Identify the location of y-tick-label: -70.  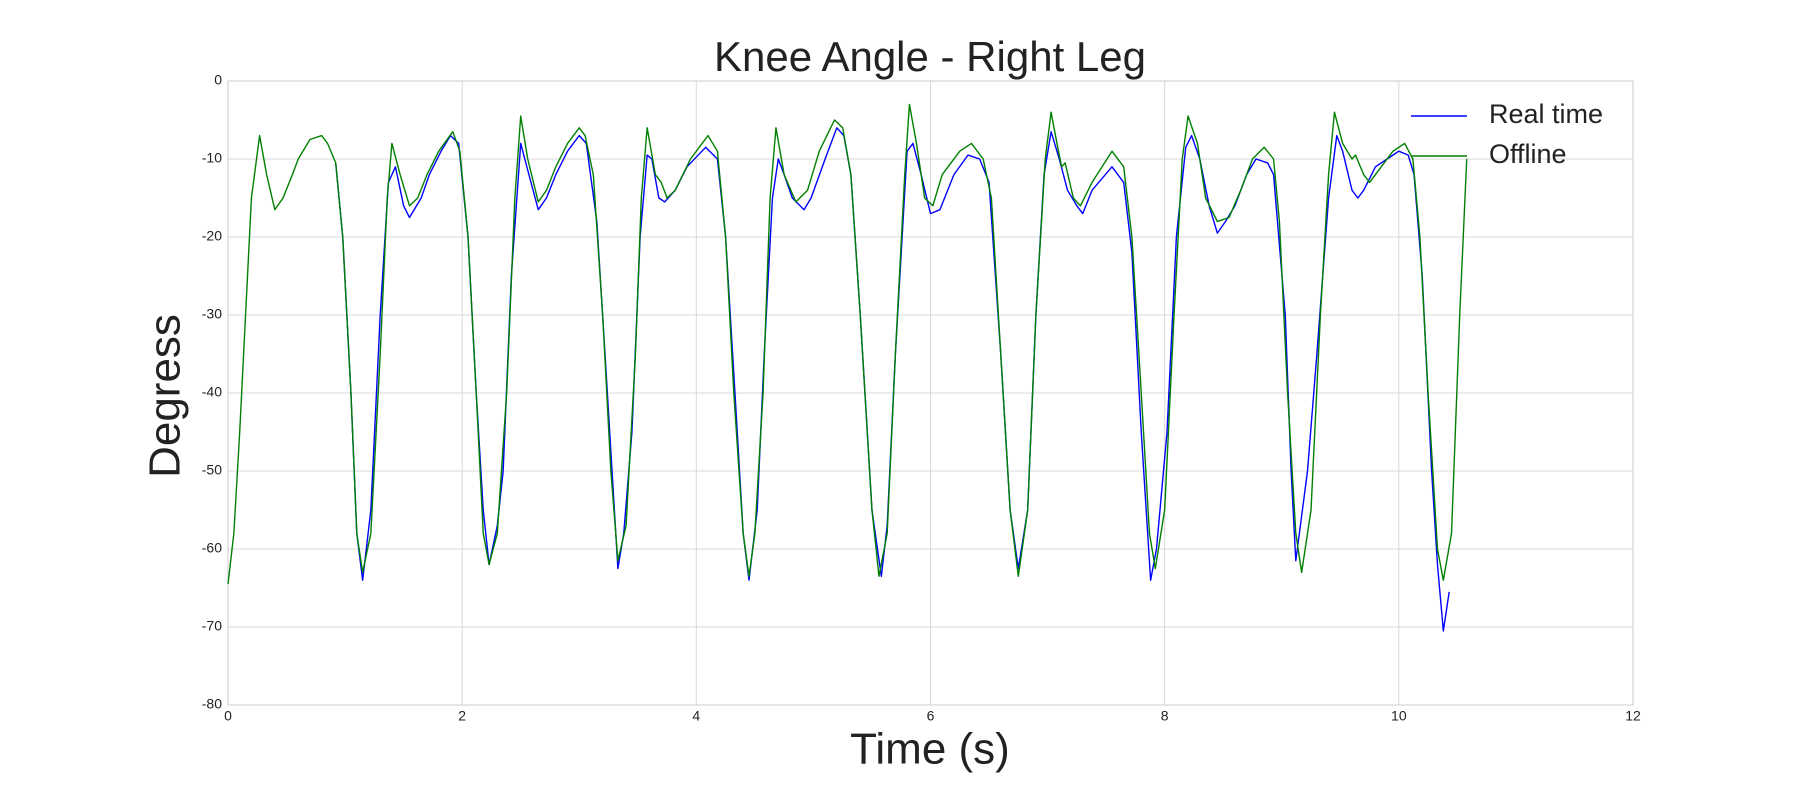
(212, 626).